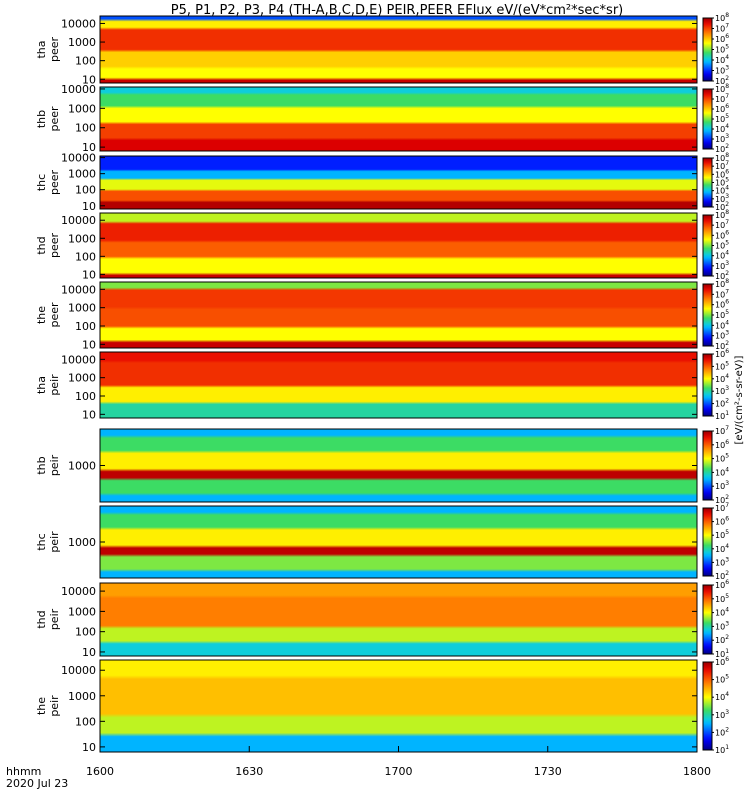  Describe the element at coordinates (54, 315) in the screenshot. I see `panel-type-label: peer` at that location.